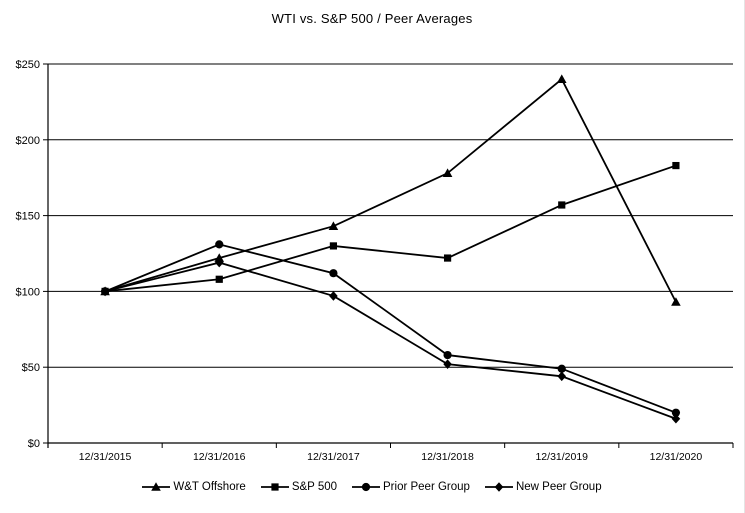  I want to click on y-axis-tick-label: $200, so click(28, 141).